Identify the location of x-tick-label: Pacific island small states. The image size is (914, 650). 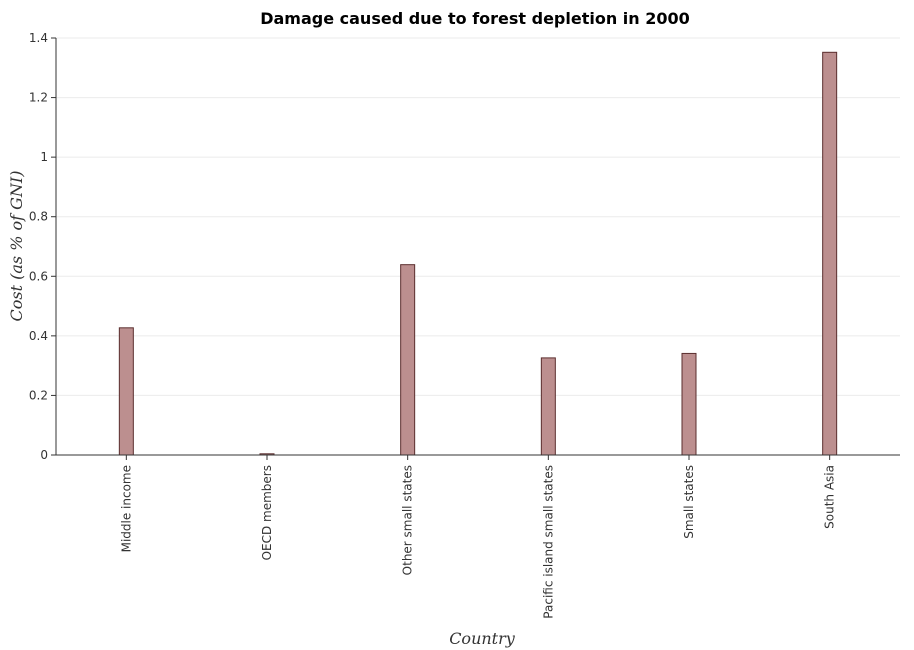
(548, 542).